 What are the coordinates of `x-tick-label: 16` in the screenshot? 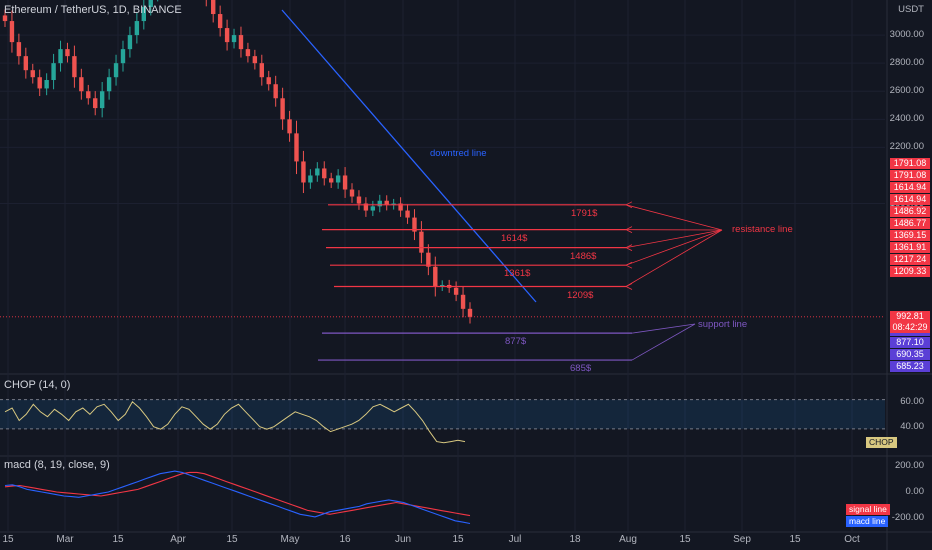 It's located at (345, 539).